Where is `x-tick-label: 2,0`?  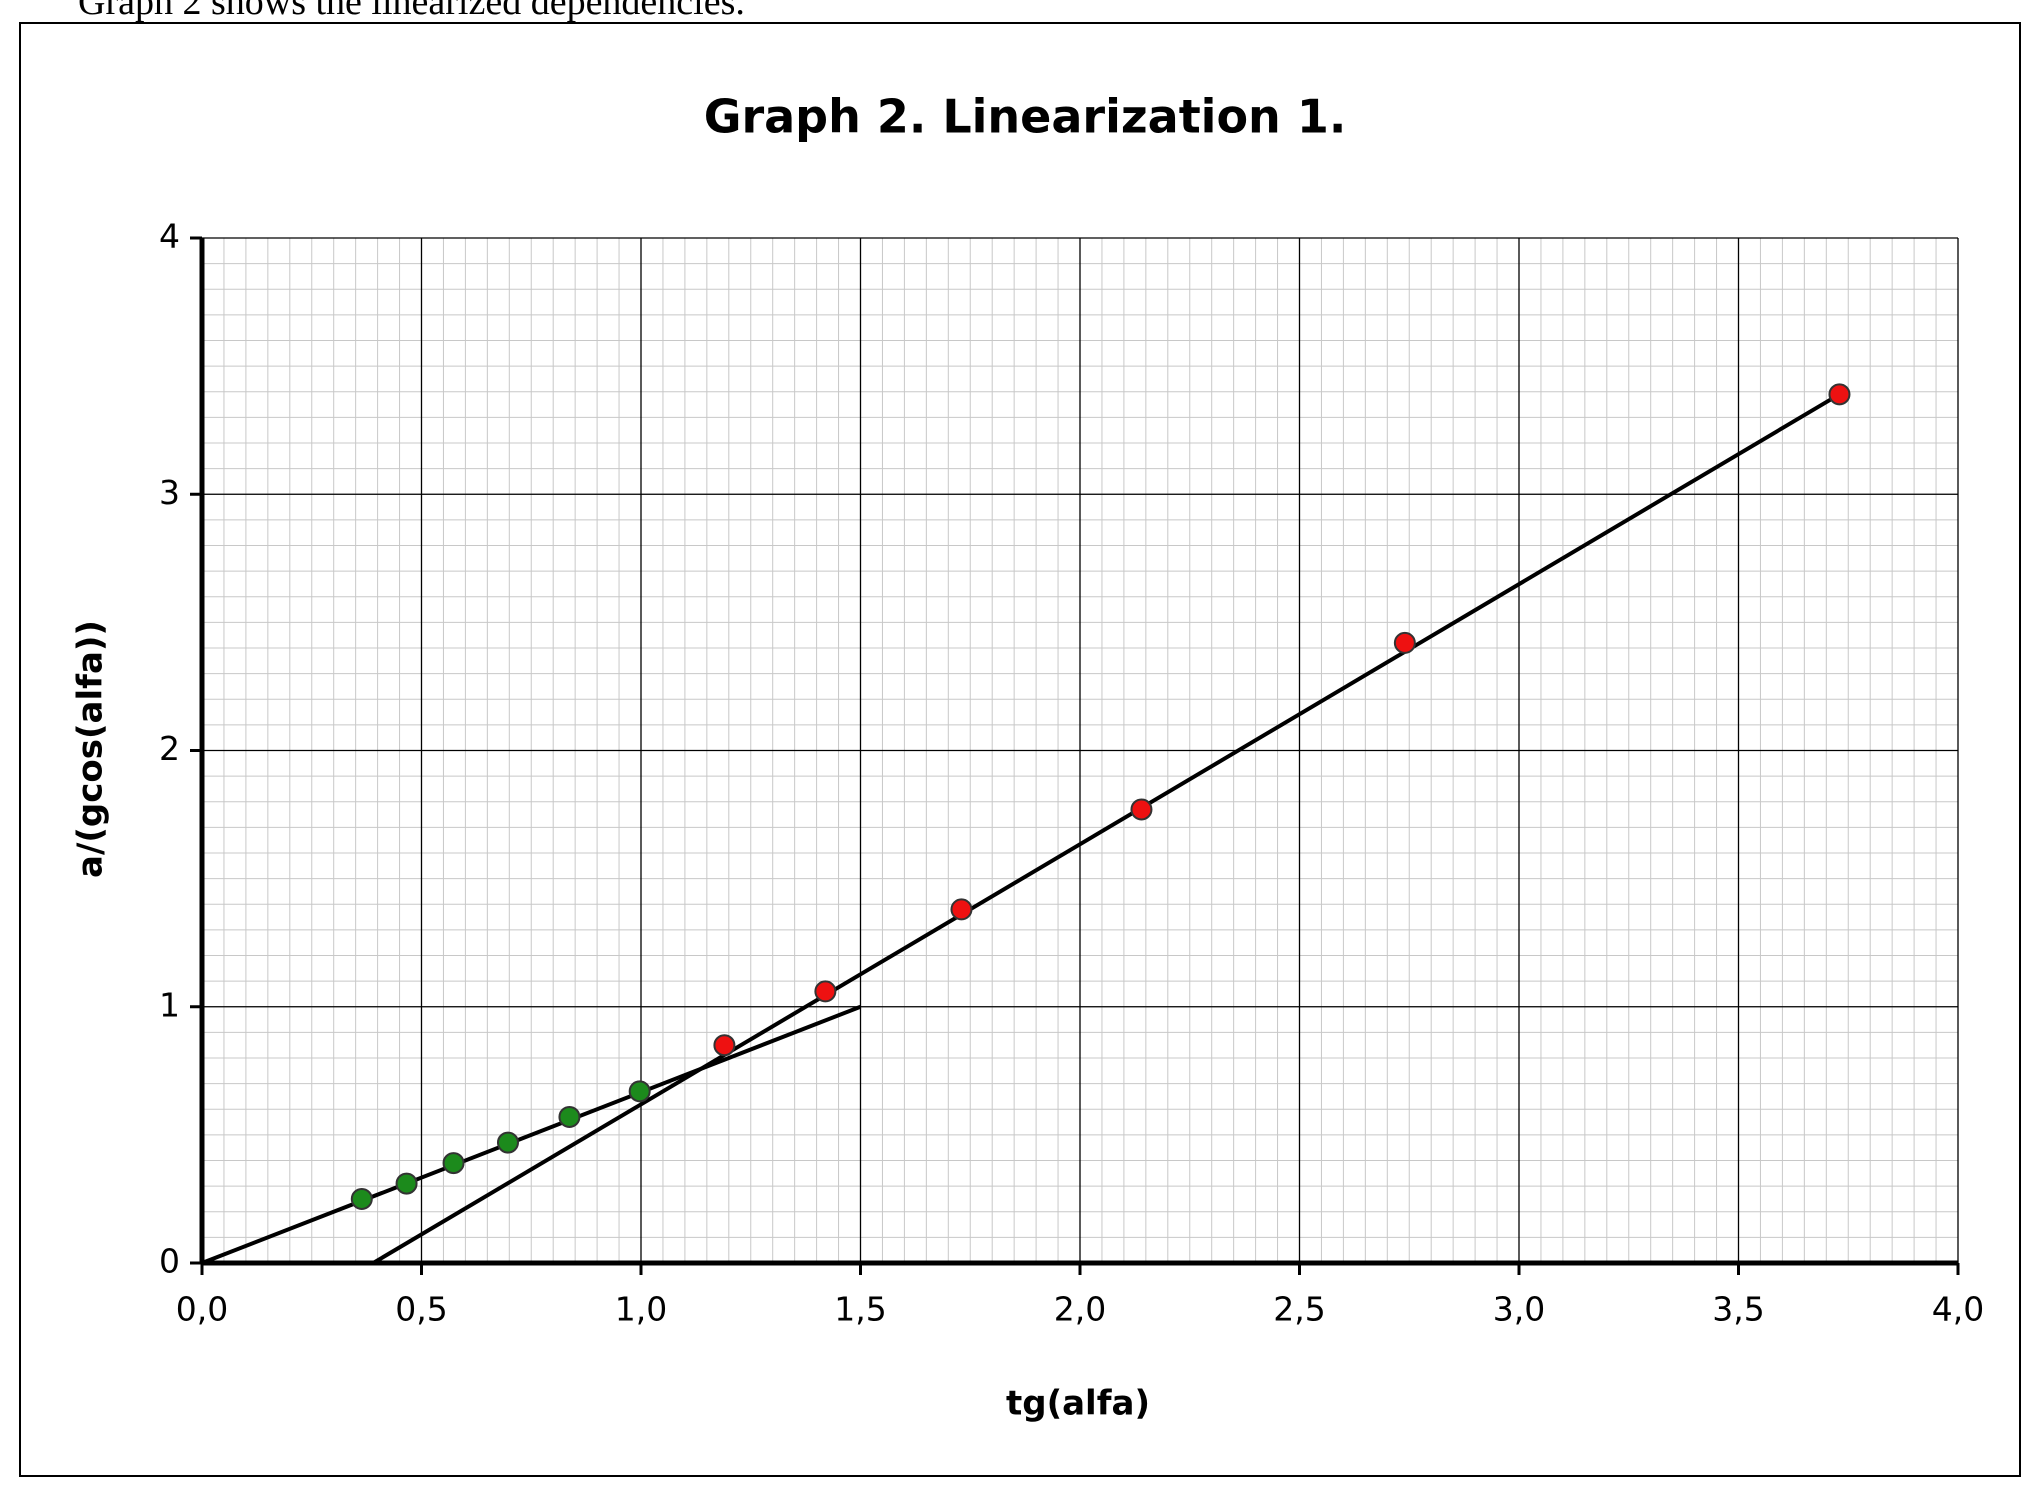
x-tick-label: 2,0 is located at coordinates (1080, 1309).